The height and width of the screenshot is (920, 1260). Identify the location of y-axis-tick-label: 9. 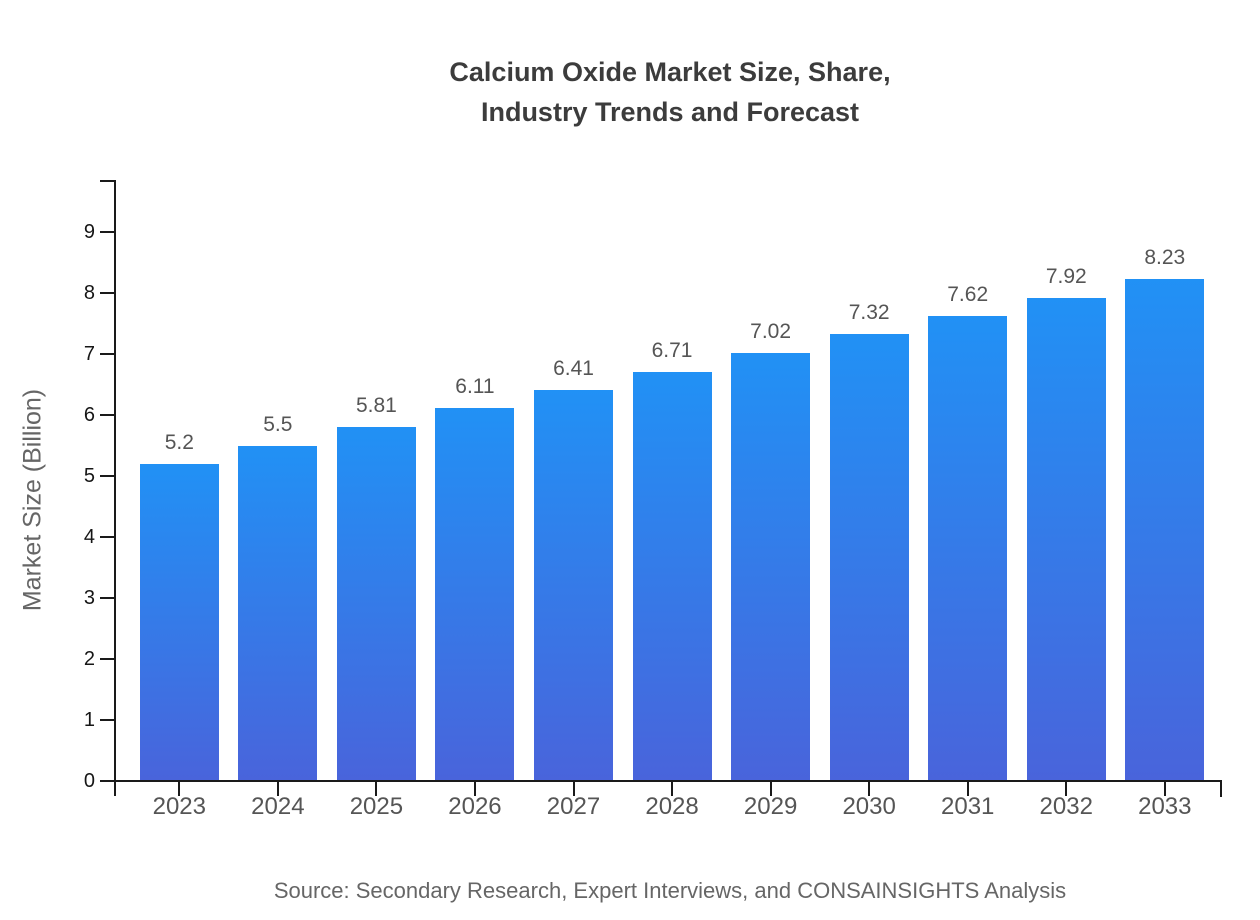
(89, 232).